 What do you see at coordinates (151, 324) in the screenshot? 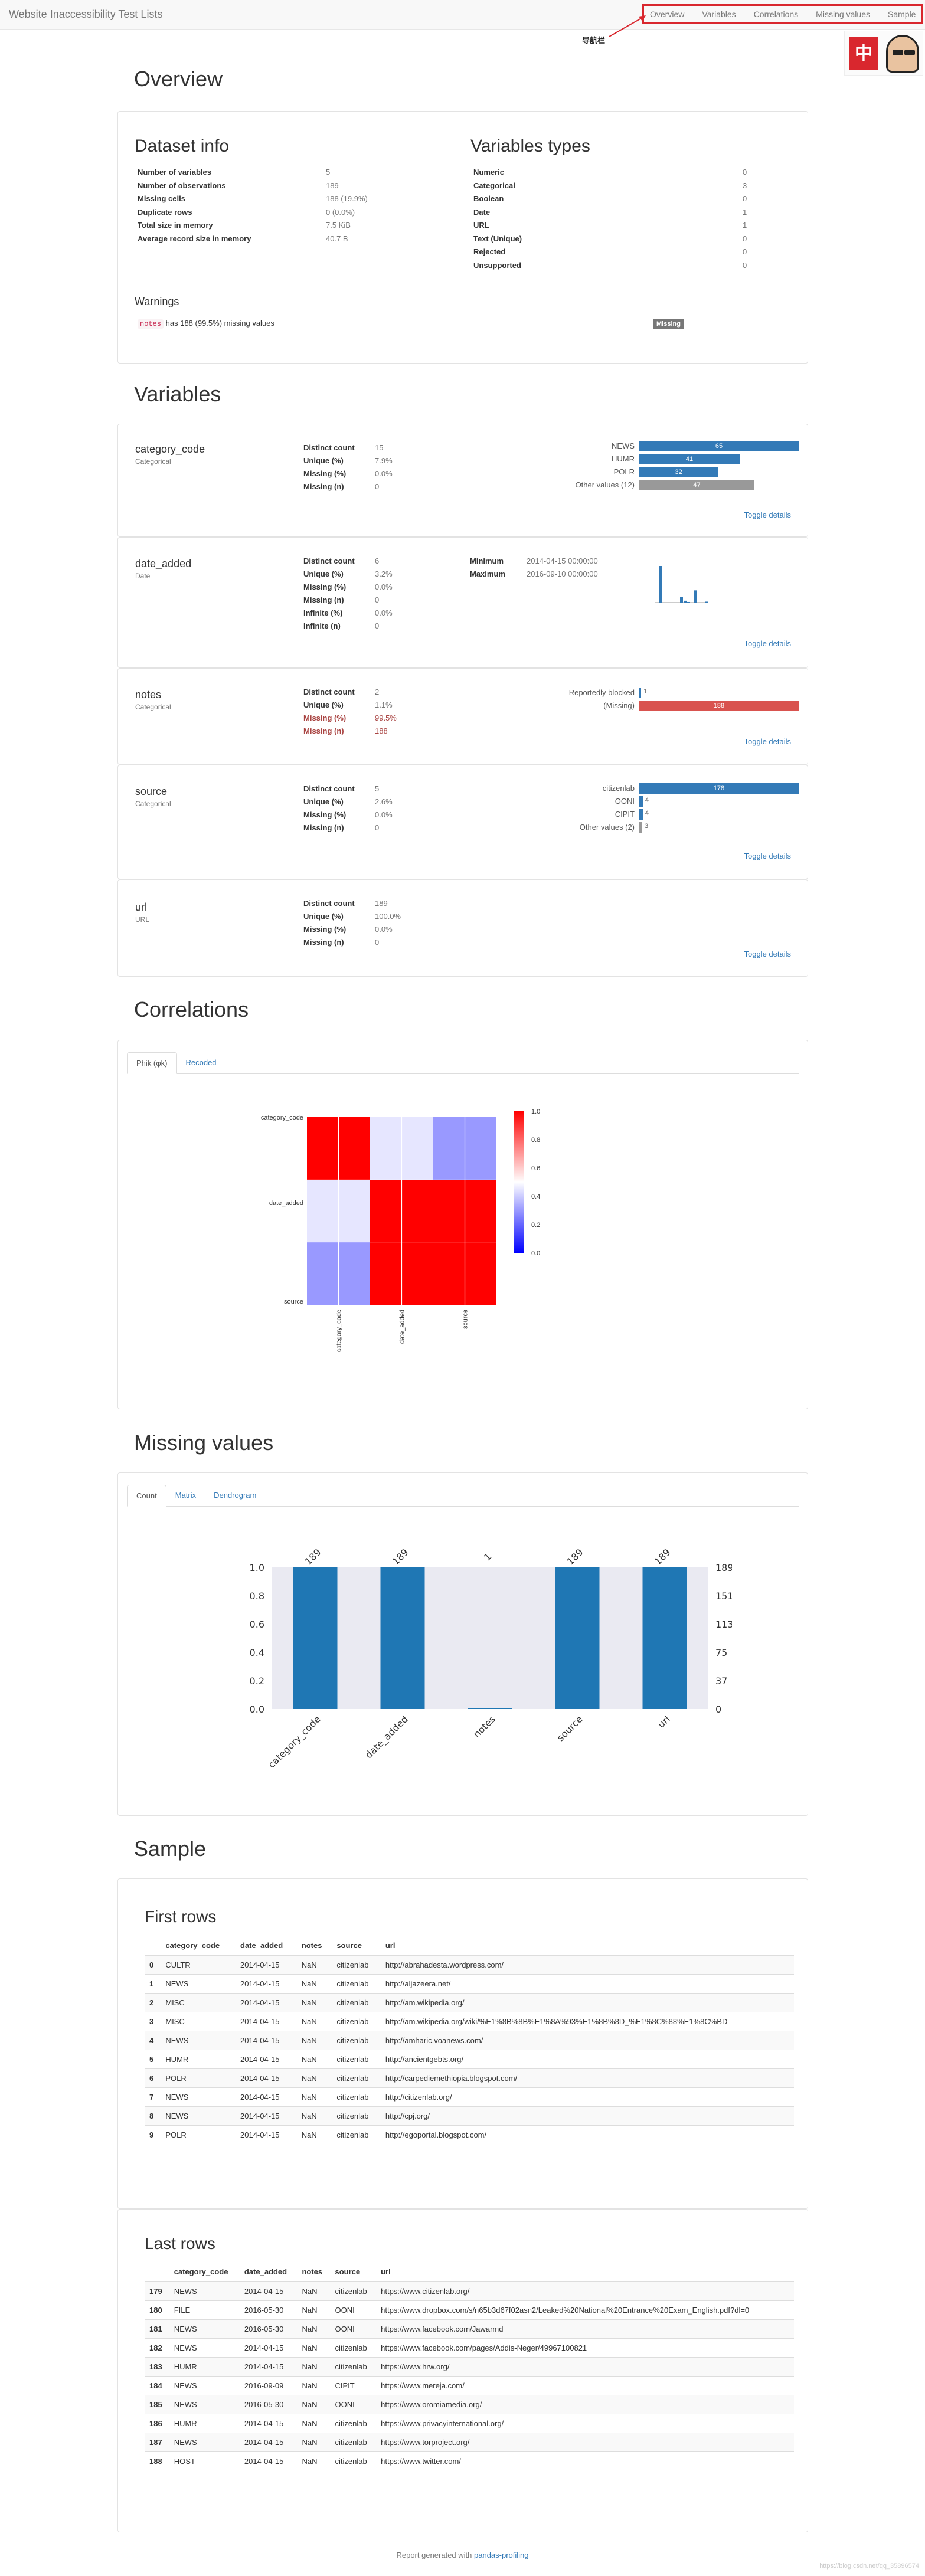
I see `warning-var: notes` at bounding box center [151, 324].